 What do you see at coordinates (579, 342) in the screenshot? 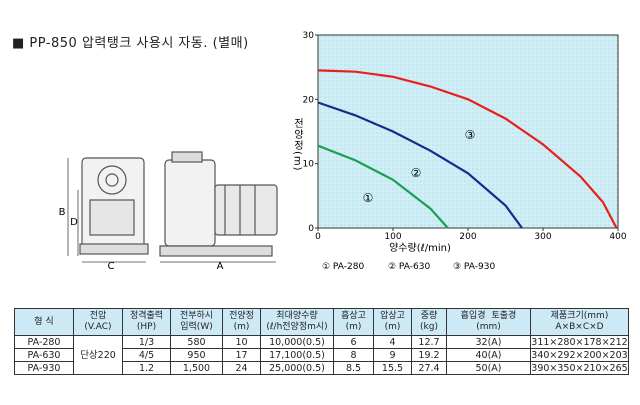
I see `table-cell: 311×280×178×212` at bounding box center [579, 342].